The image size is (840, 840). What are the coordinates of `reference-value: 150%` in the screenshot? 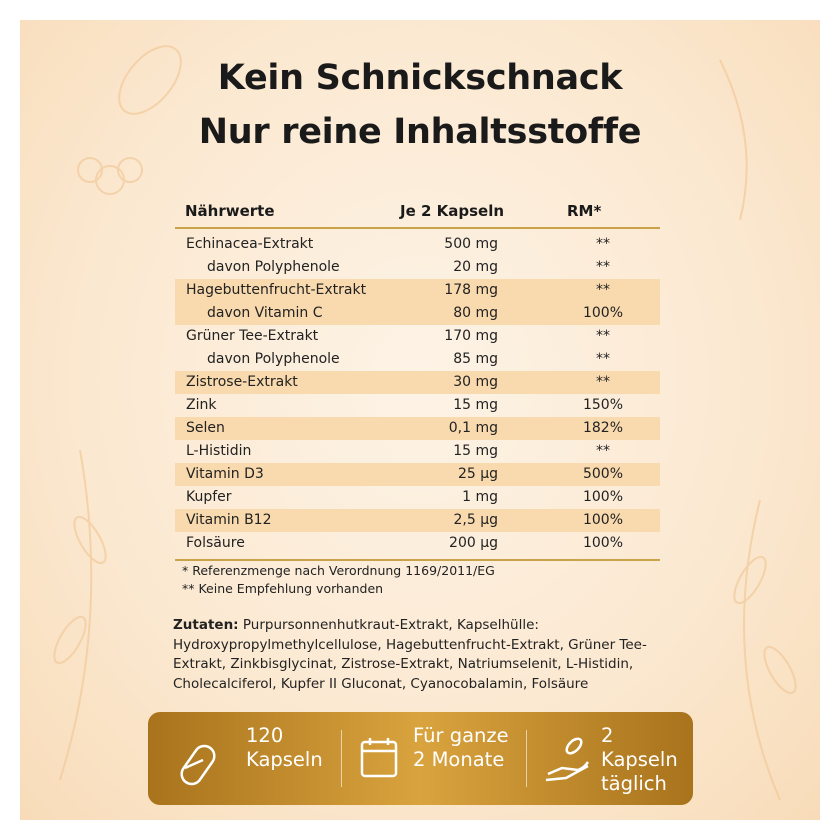 It's located at (603, 405).